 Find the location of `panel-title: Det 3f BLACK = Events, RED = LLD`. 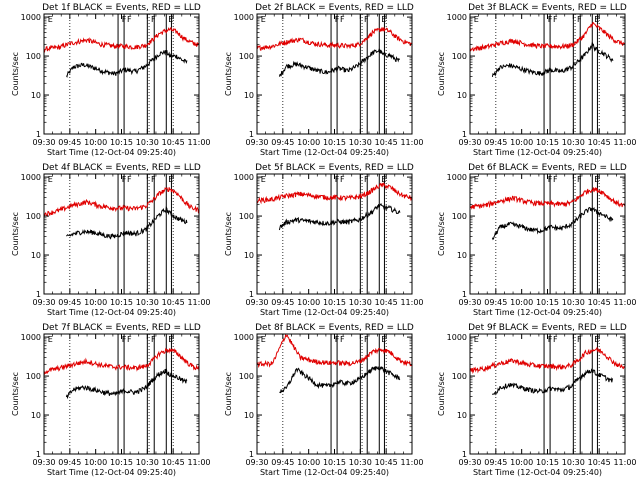

panel-title: Det 3f BLACK = Events, RED = LLD is located at coordinates (547, 8).